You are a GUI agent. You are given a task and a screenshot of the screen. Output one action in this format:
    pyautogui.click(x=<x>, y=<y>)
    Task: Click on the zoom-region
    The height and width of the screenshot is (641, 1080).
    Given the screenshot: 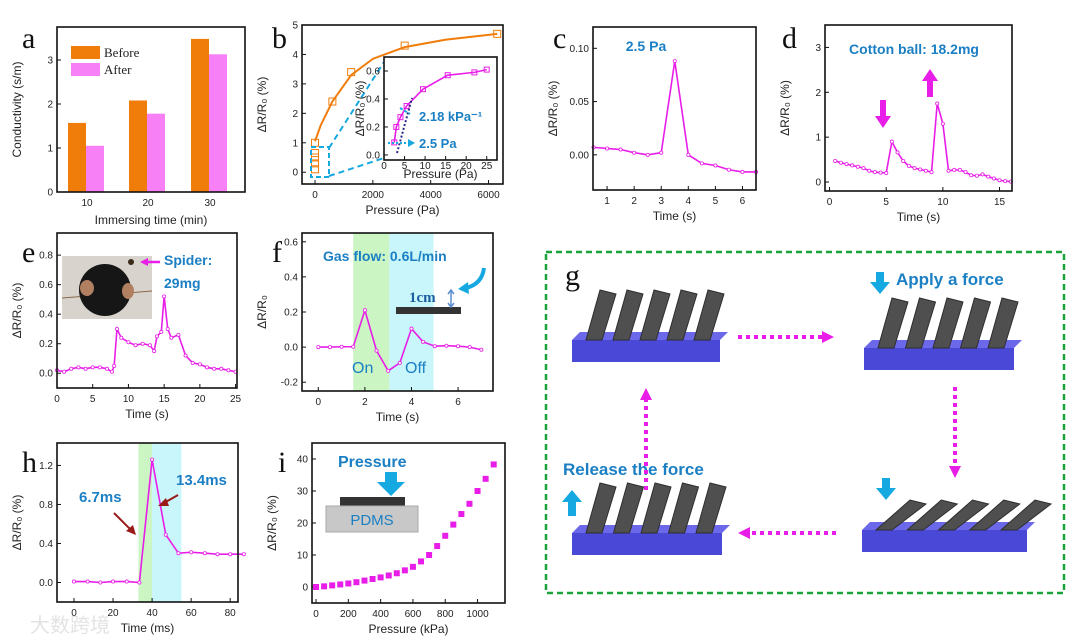 What is the action you would take?
    pyautogui.click(x=320, y=162)
    